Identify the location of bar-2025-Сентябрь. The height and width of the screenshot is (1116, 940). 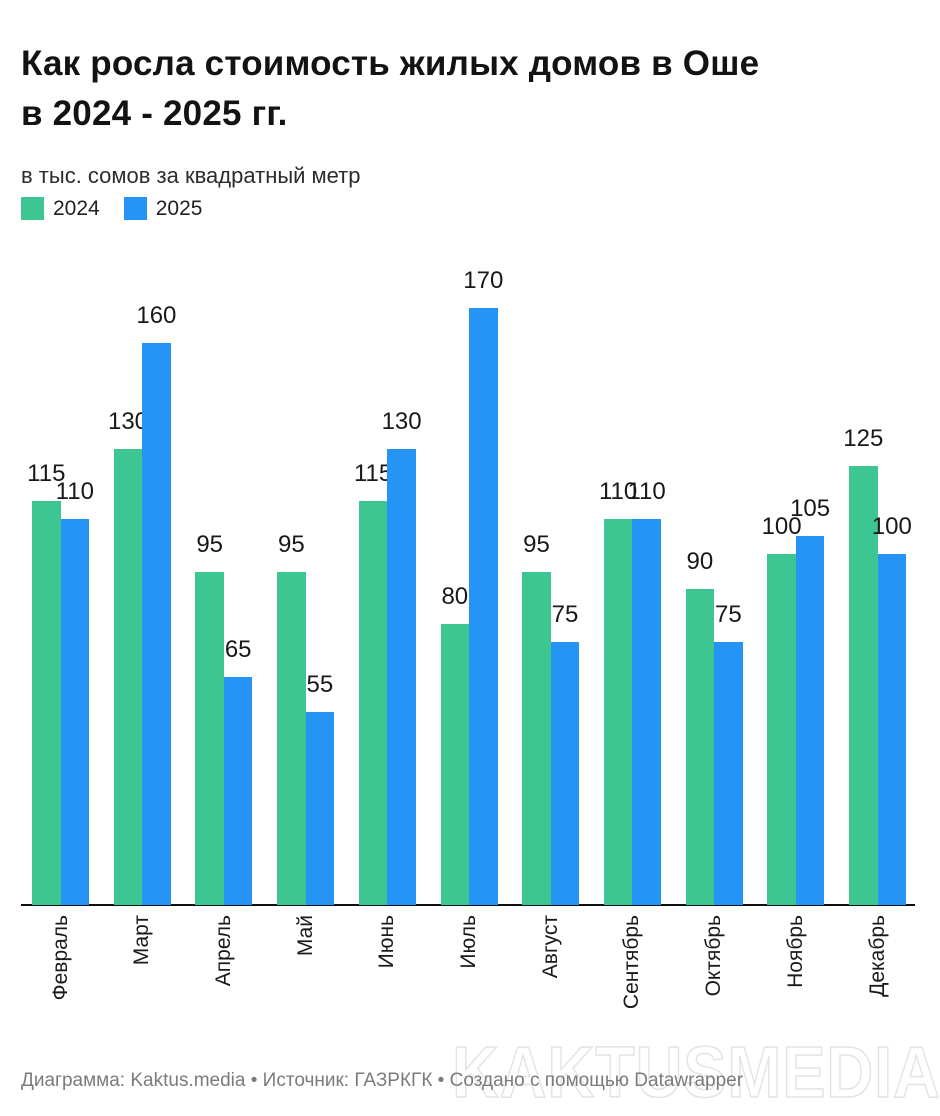
(646, 712).